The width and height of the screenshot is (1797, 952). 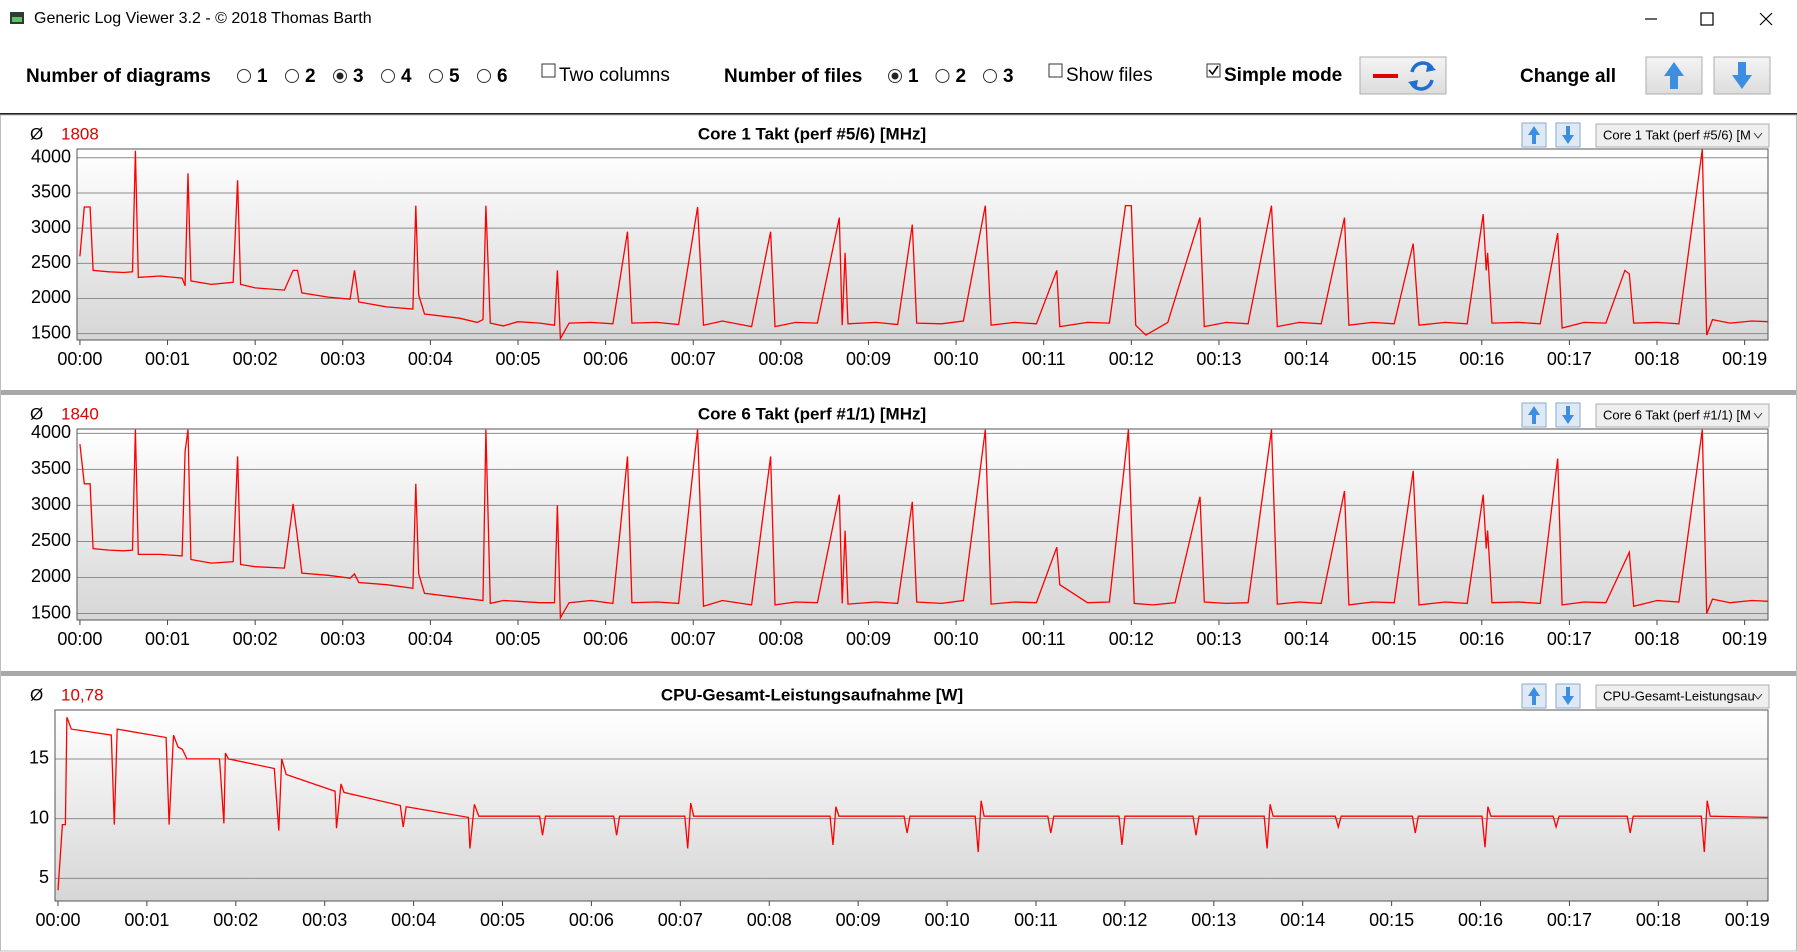 What do you see at coordinates (51, 576) in the screenshot?
I see `y-tick-label: 2000` at bounding box center [51, 576].